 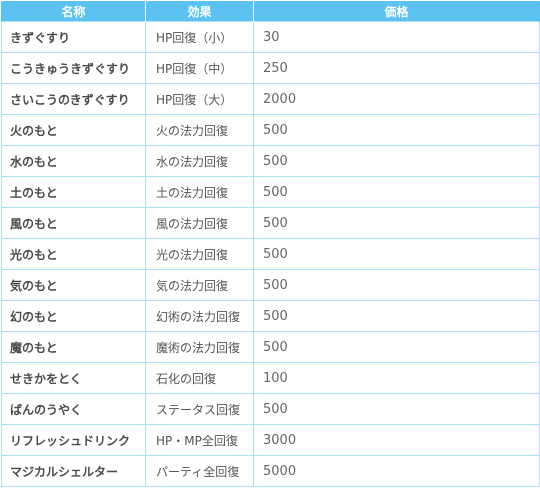 What do you see at coordinates (73, 161) in the screenshot?
I see `item-name: 水のもと` at bounding box center [73, 161].